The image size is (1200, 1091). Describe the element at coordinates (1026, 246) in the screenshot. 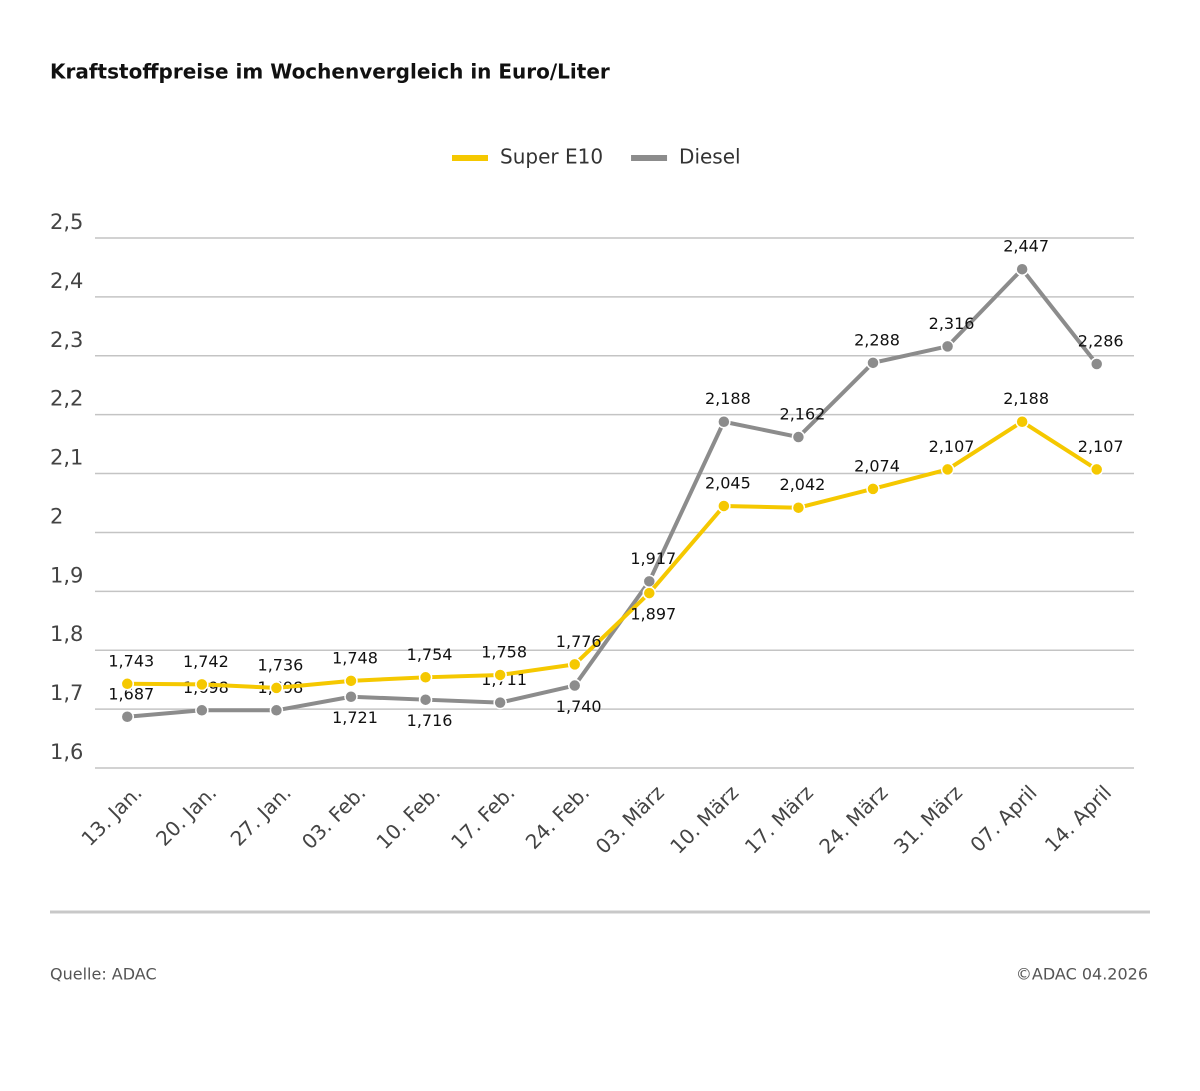

I see `data-label: 2,447` at that location.